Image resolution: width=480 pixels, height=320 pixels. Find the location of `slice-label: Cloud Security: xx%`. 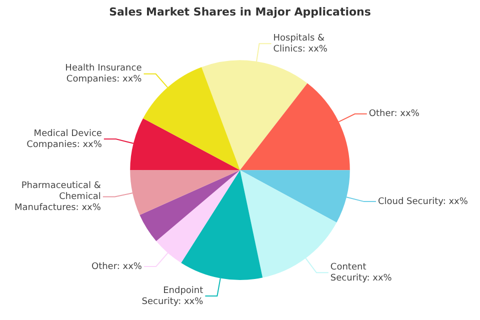

slice-label: Cloud Security: xx% is located at coordinates (423, 201).